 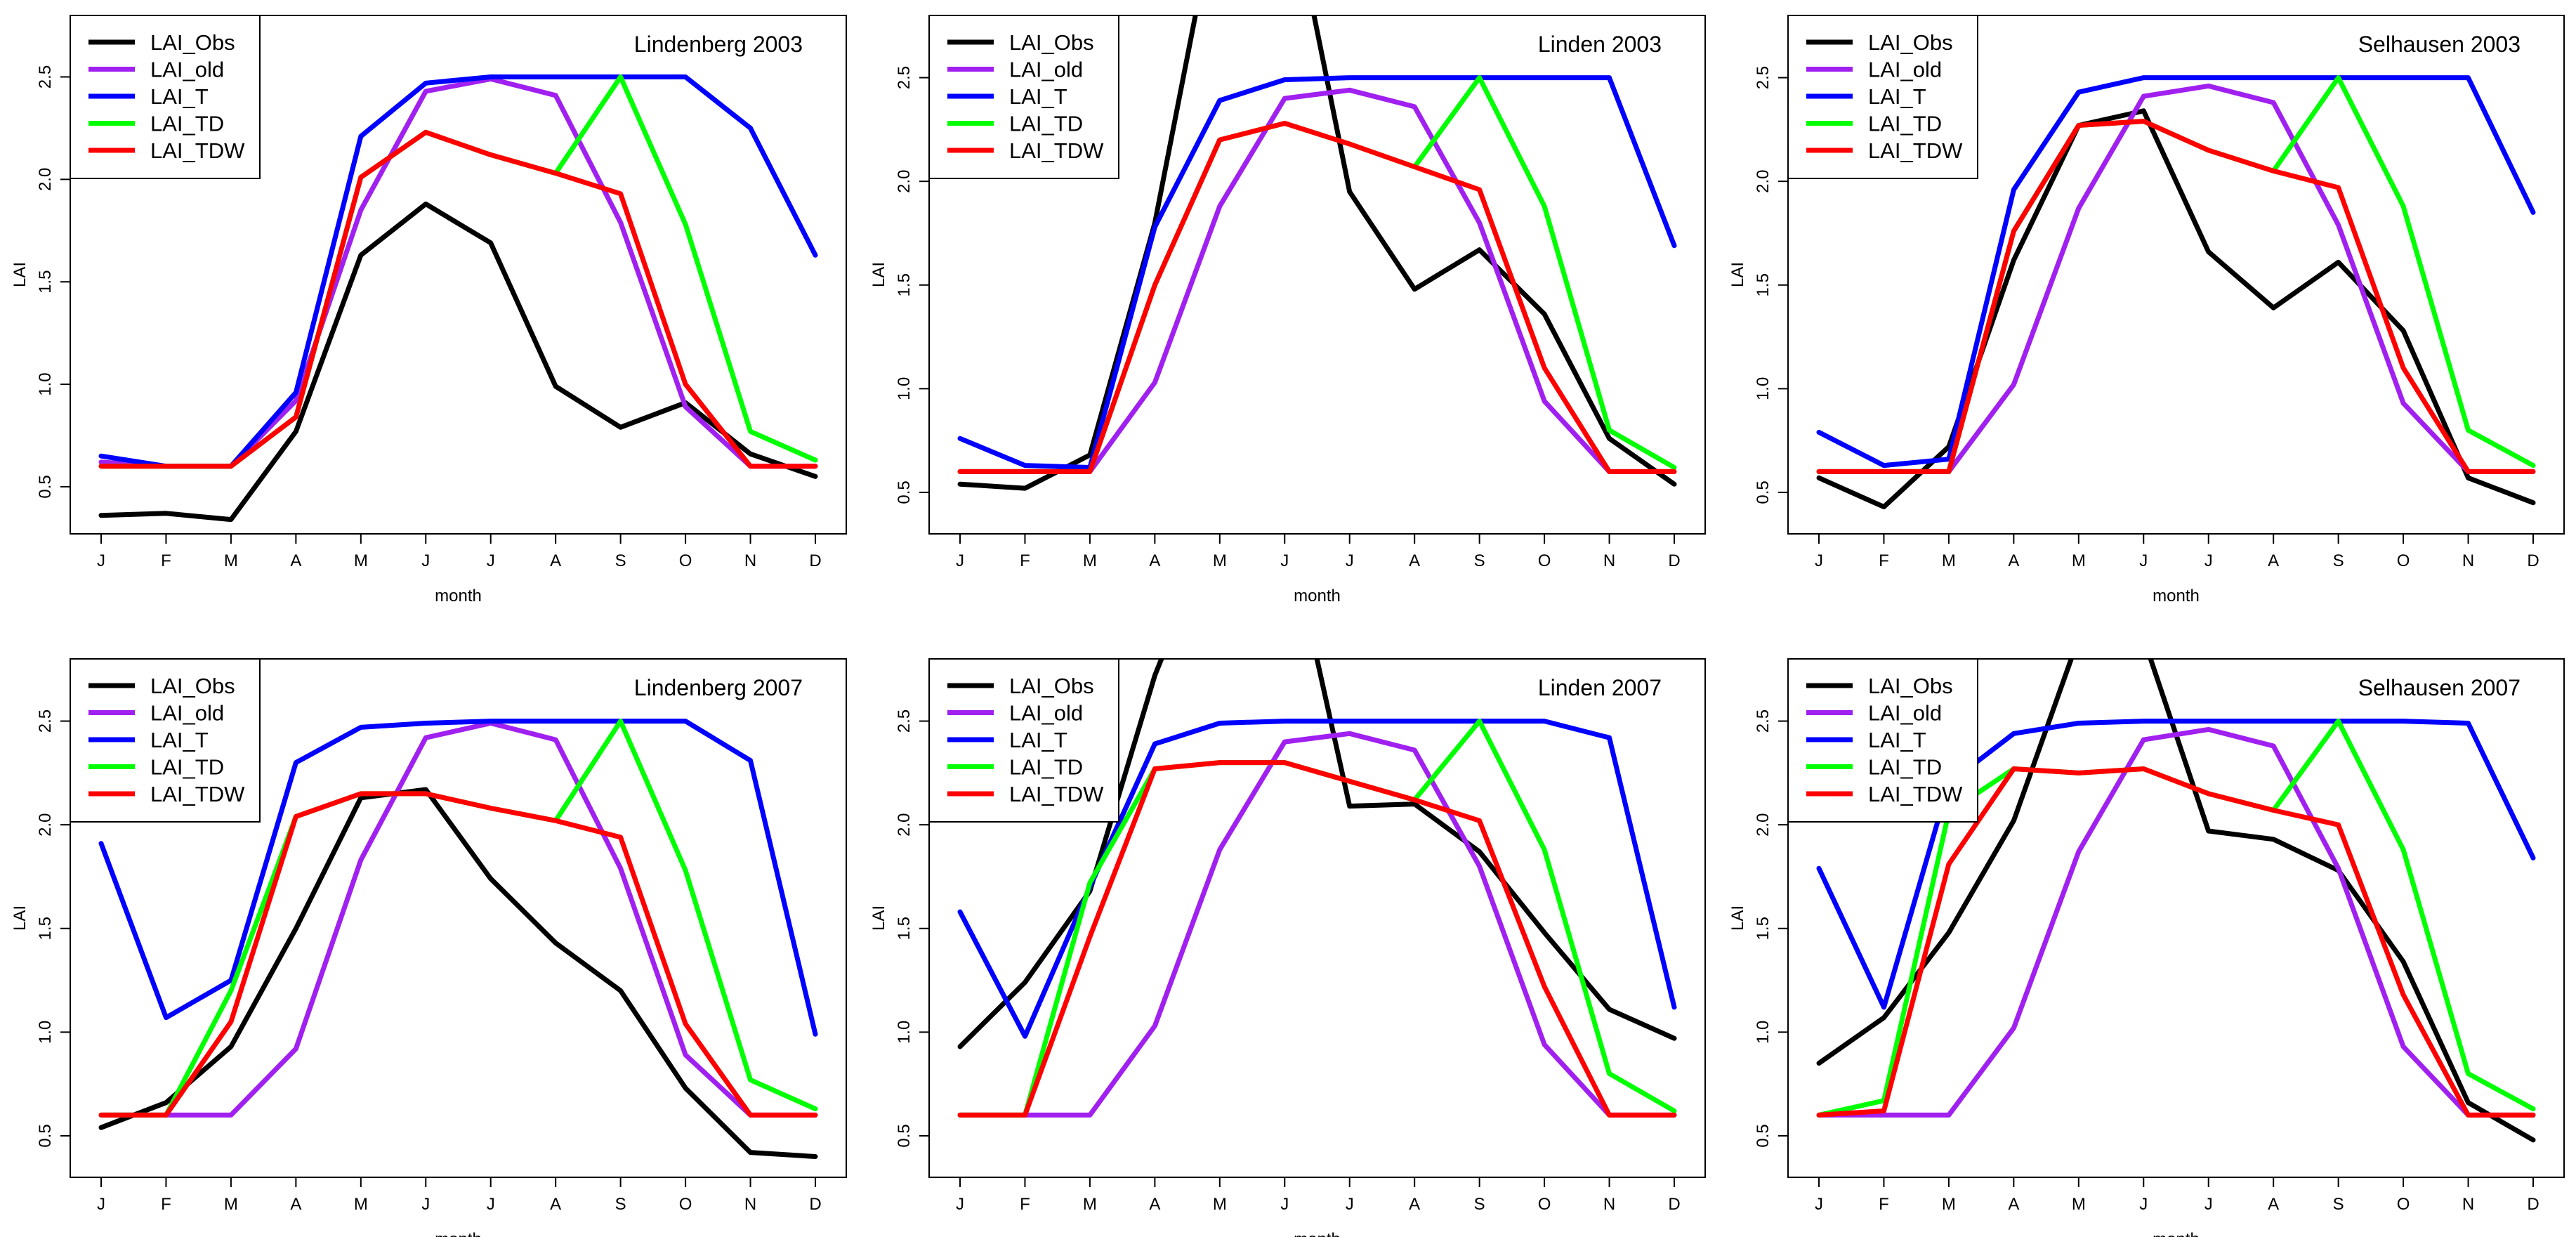 What do you see at coordinates (718, 44) in the screenshot?
I see `chart-title: Lindenberg 2003` at bounding box center [718, 44].